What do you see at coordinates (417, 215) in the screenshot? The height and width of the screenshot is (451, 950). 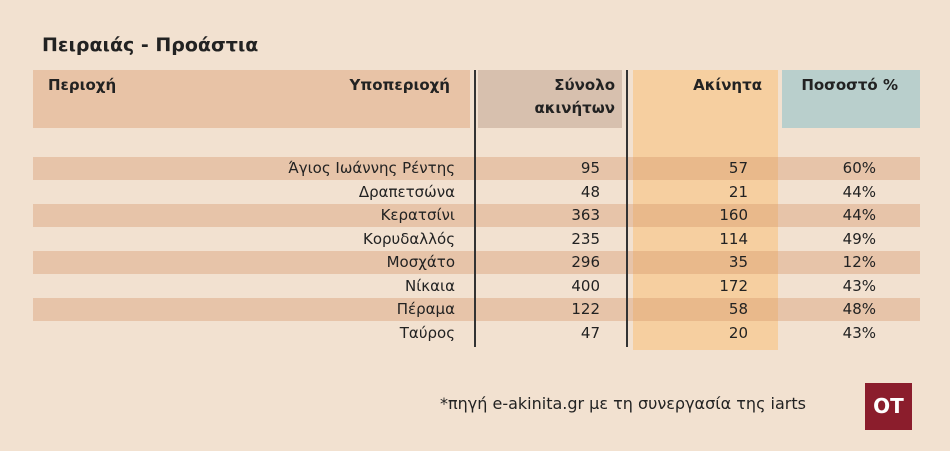 I see `cell: Κερατσίνι` at bounding box center [417, 215].